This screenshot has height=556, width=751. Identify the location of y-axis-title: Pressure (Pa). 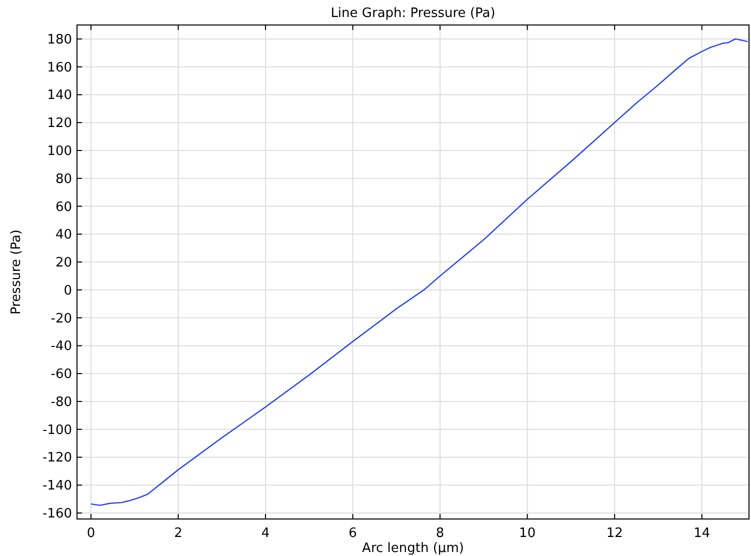
(16, 272).